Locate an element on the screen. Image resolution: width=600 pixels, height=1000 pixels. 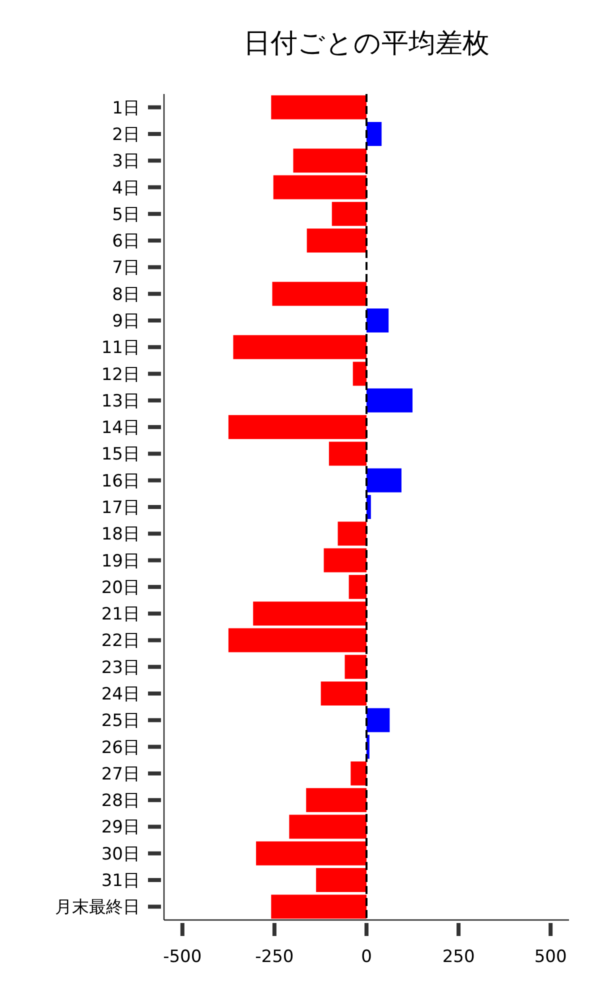
y-tick-label: 5日 is located at coordinates (126, 214).